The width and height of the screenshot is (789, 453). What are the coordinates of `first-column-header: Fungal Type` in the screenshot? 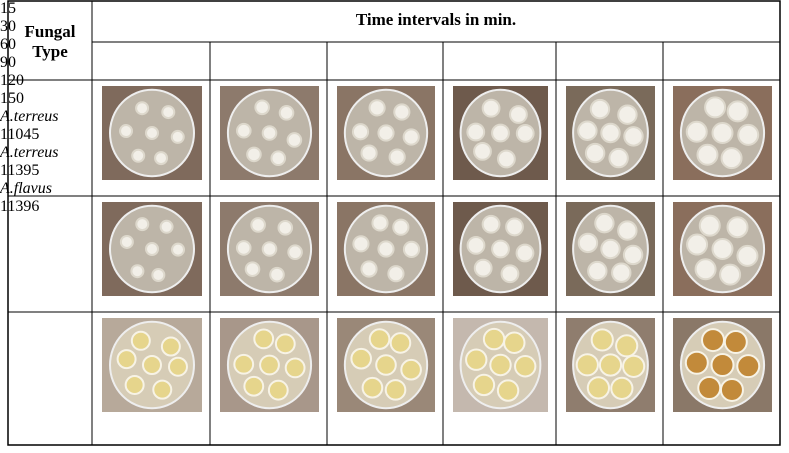 It's located at (50, 41).